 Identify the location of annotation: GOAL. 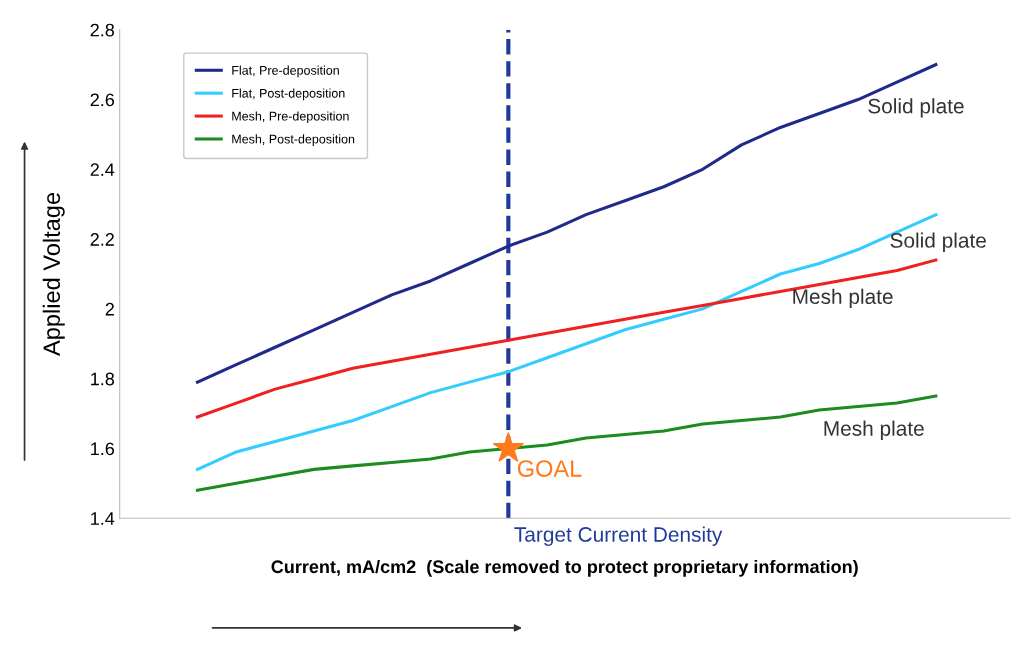
(549, 468).